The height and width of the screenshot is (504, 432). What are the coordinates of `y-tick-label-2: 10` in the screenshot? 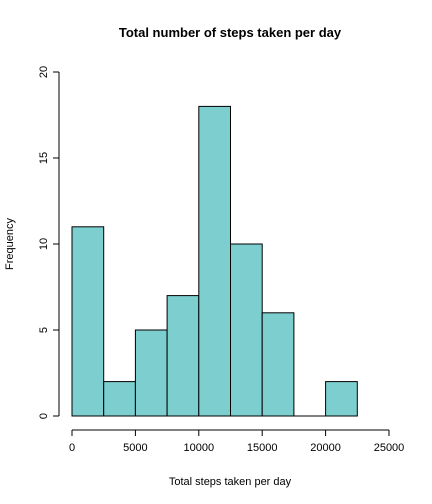 It's located at (44, 244).